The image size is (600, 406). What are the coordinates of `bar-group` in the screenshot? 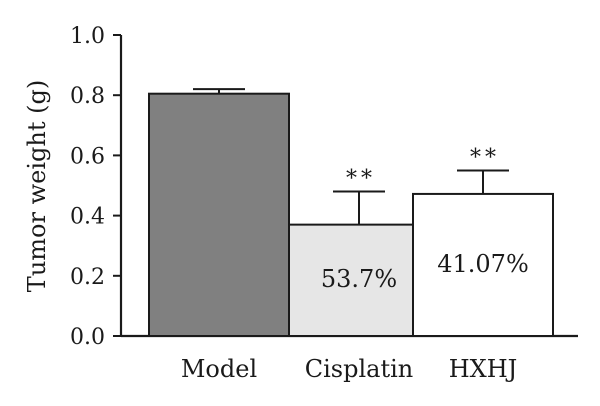 It's located at (219, 212).